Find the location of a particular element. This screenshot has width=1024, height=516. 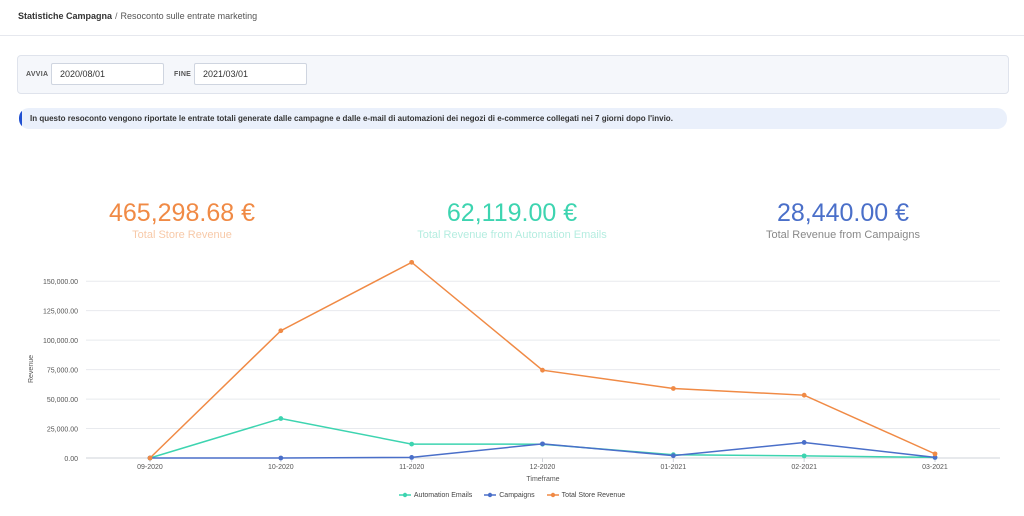

x-tick-label: 02-2021 is located at coordinates (804, 467).